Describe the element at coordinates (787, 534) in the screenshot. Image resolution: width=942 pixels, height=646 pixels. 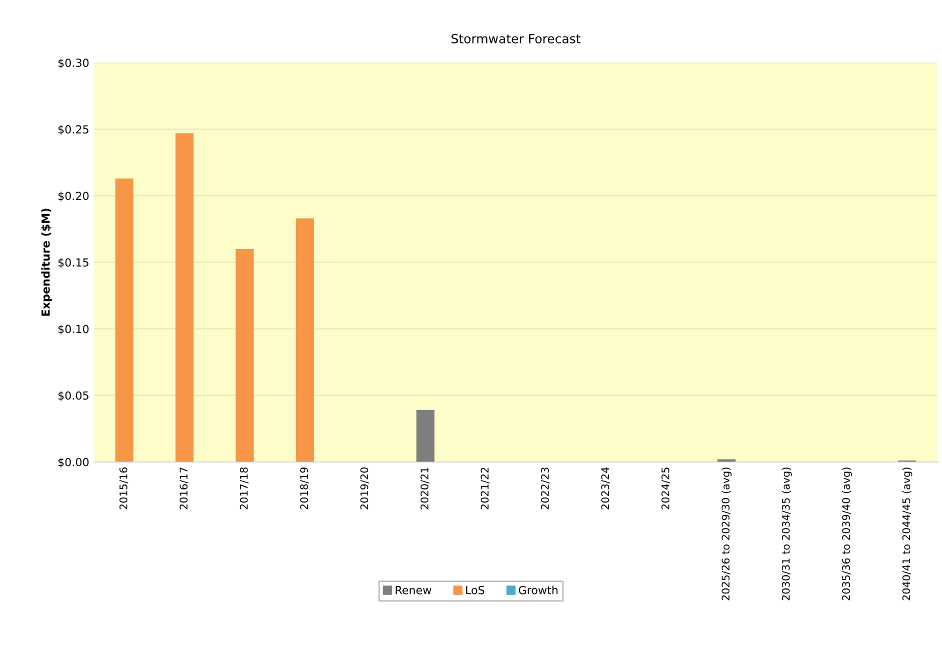
I see `x-tick-label: 2030/31 to 2034/35 (avg)` at that location.